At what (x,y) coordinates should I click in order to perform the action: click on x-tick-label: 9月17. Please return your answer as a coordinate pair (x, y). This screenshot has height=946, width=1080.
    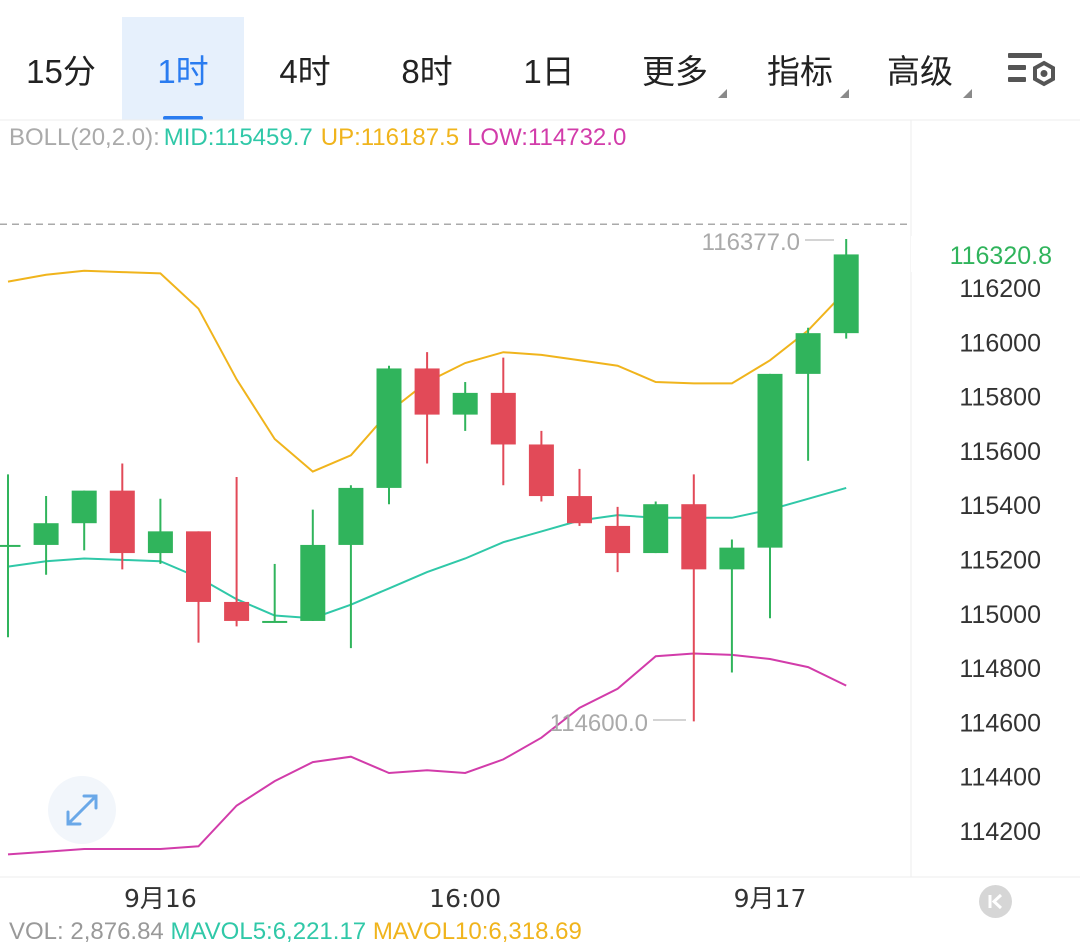
    Looking at the image, I should click on (770, 898).